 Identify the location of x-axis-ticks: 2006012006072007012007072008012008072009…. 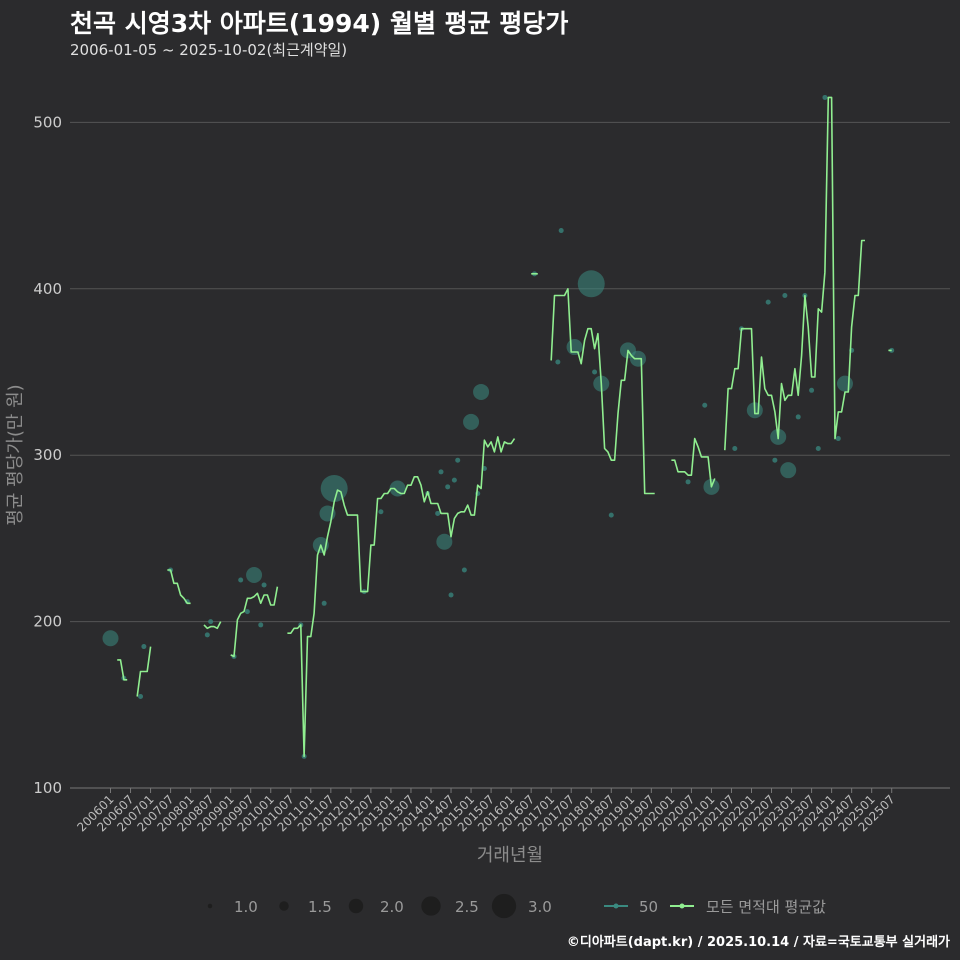
(486, 811).